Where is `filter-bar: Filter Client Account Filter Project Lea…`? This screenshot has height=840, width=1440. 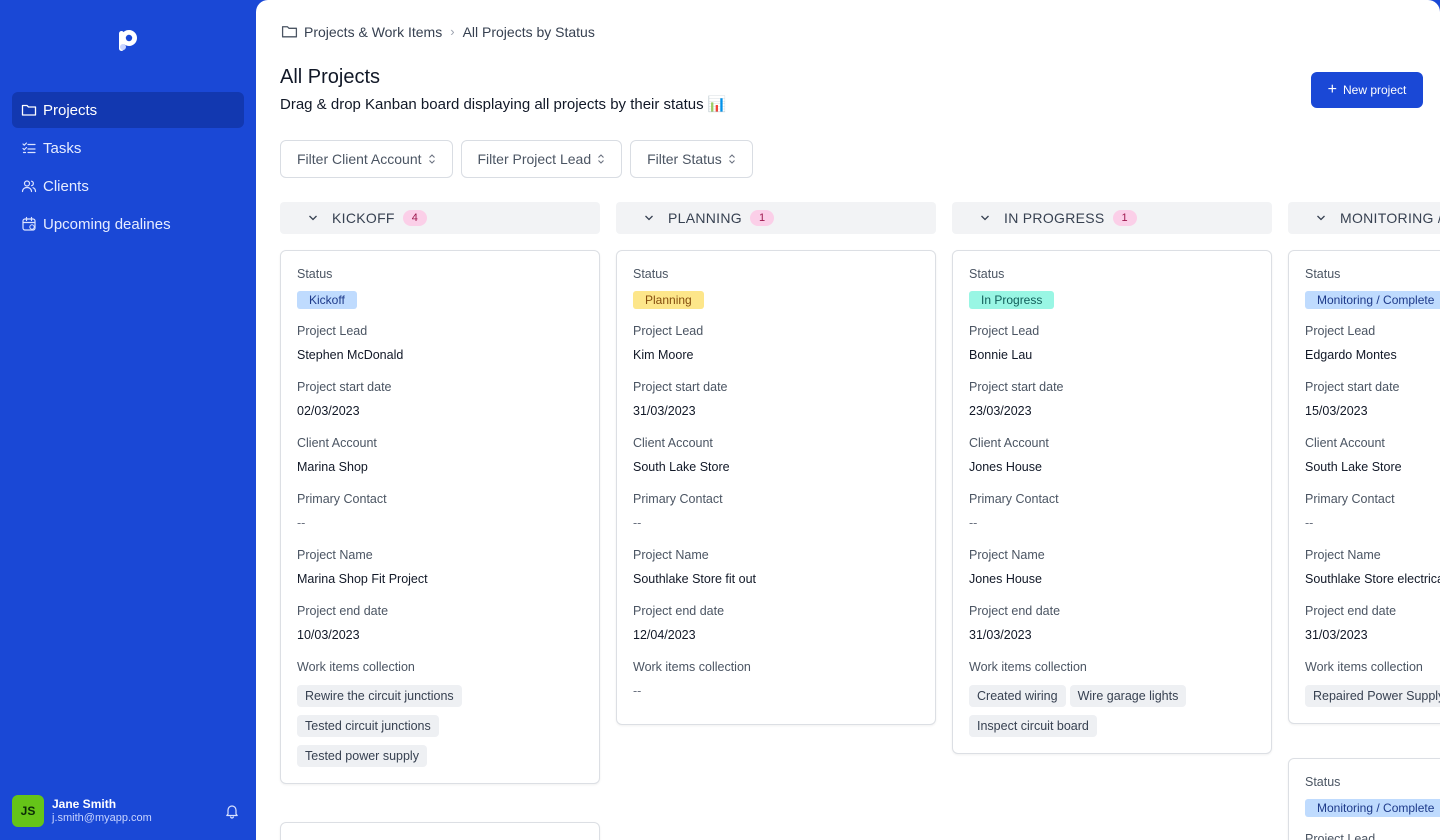 filter-bar: Filter Client Account Filter Project Lea… is located at coordinates (520, 159).